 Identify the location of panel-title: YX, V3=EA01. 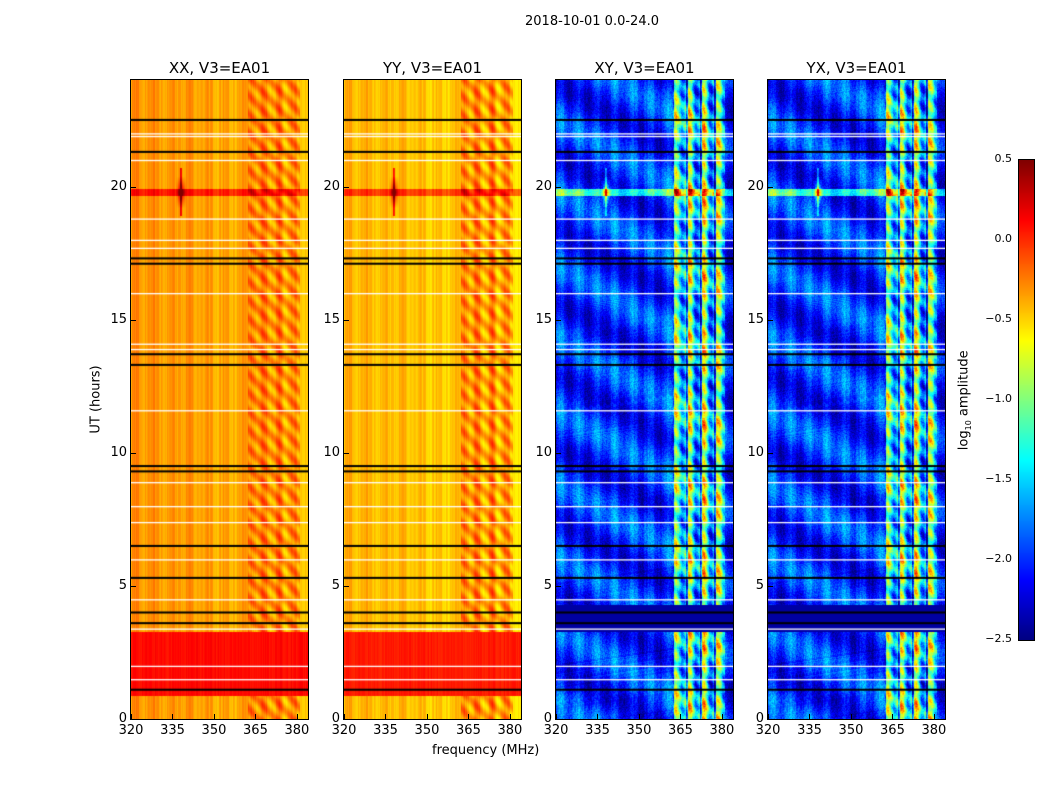
(856, 68).